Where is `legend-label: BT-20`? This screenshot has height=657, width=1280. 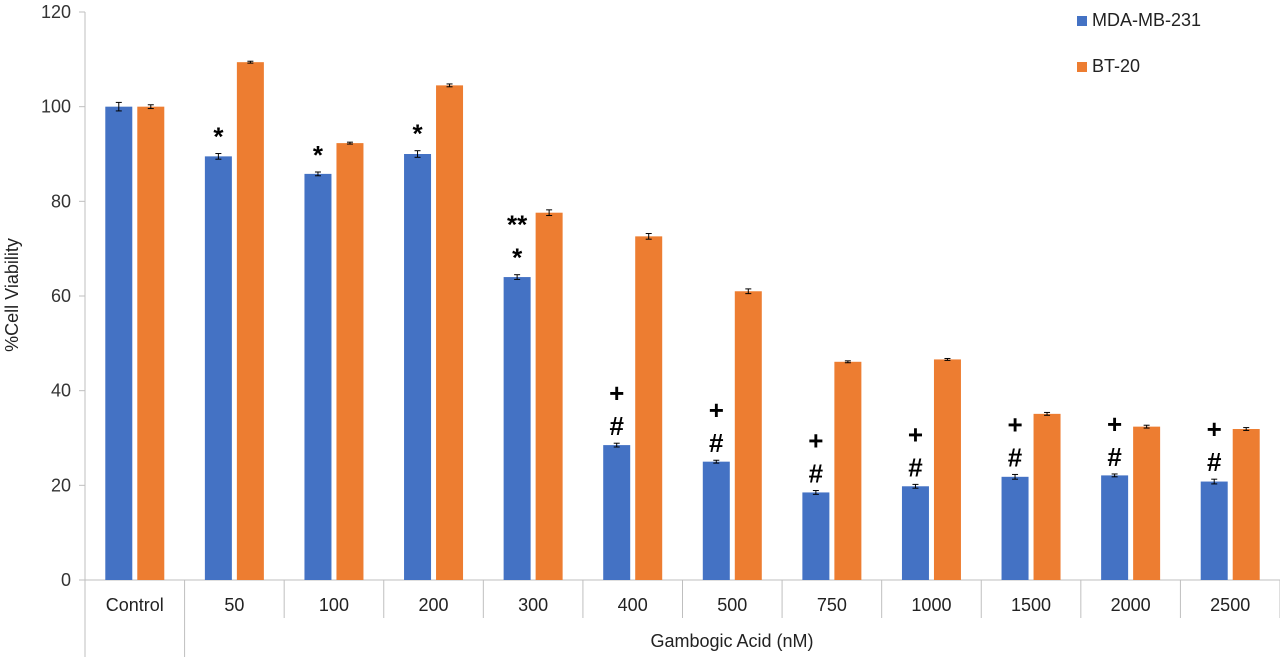
legend-label: BT-20 is located at coordinates (1116, 66).